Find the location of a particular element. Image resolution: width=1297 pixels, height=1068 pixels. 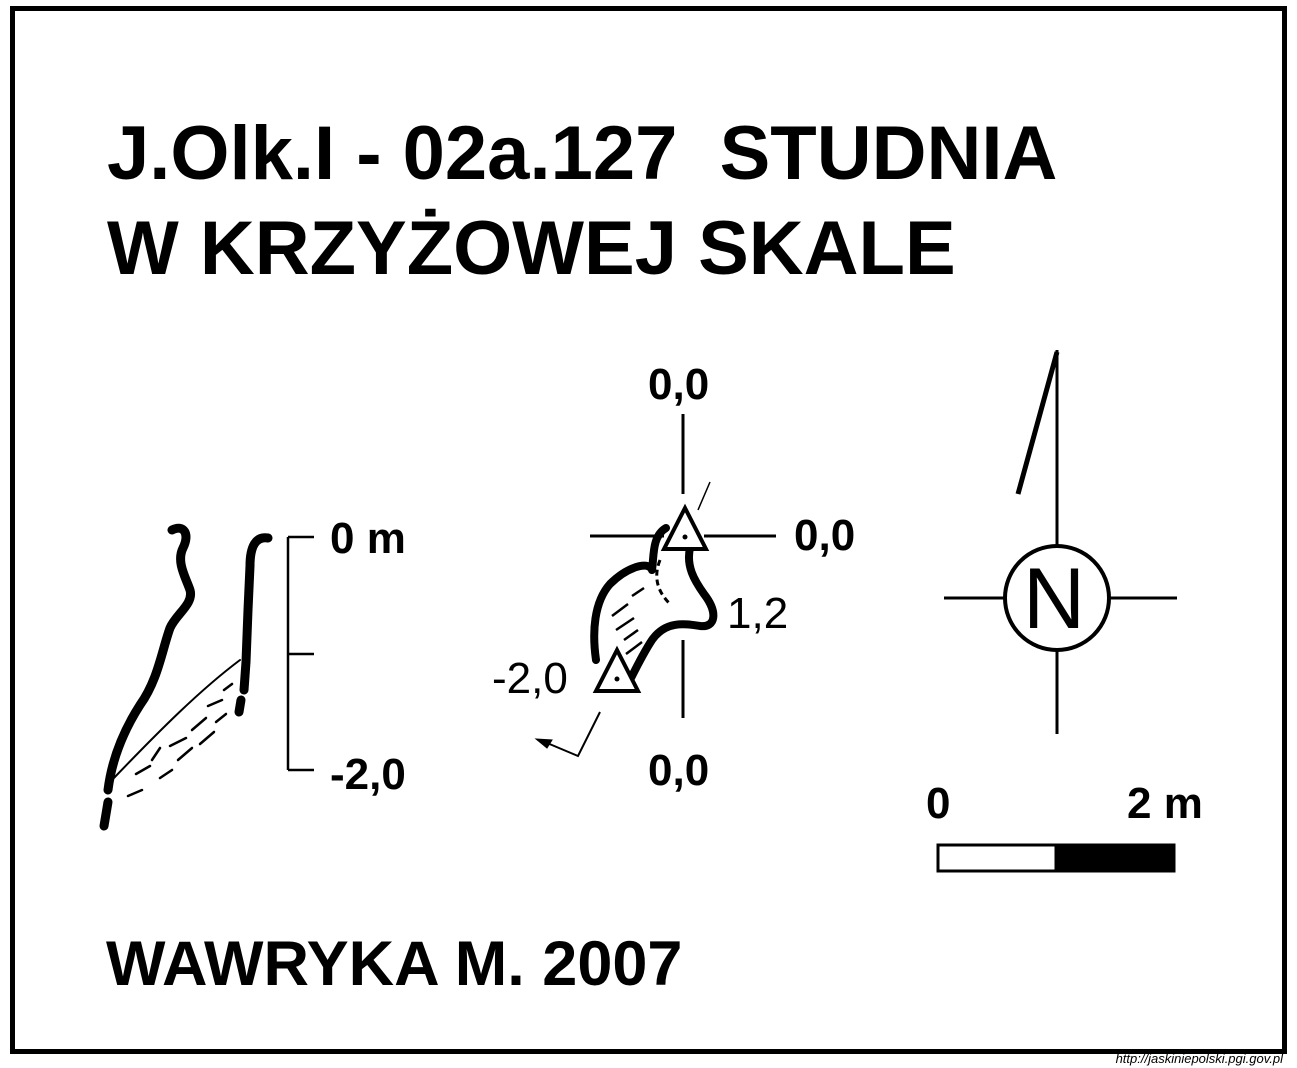

graphic-scale-bar is located at coordinates (1056, 858).